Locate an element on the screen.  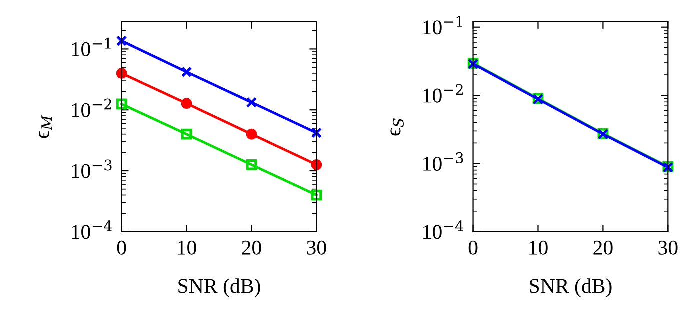
y-axis-title: ϵ$_{S}$ is located at coordinates (397, 127).